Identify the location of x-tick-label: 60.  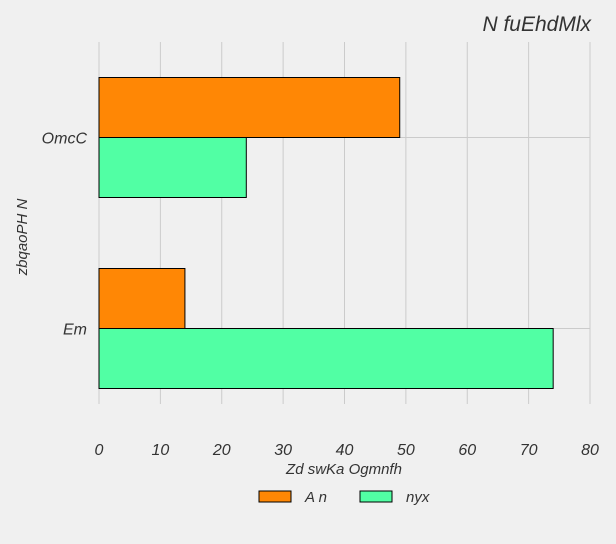
(467, 450).